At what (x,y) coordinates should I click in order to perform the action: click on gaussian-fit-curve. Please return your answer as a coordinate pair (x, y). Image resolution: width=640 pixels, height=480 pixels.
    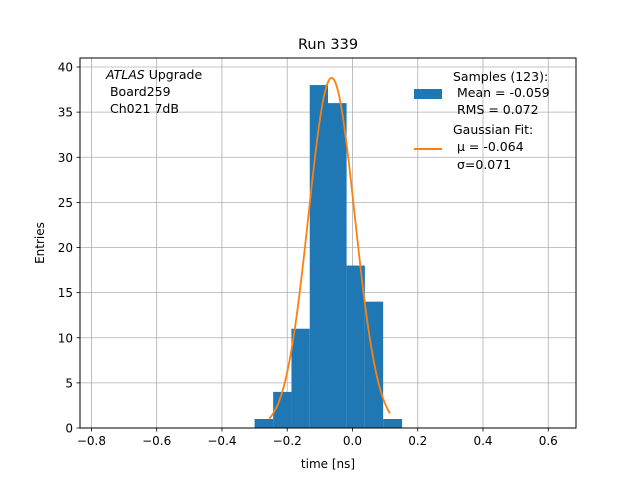
    Looking at the image, I should click on (329, 248).